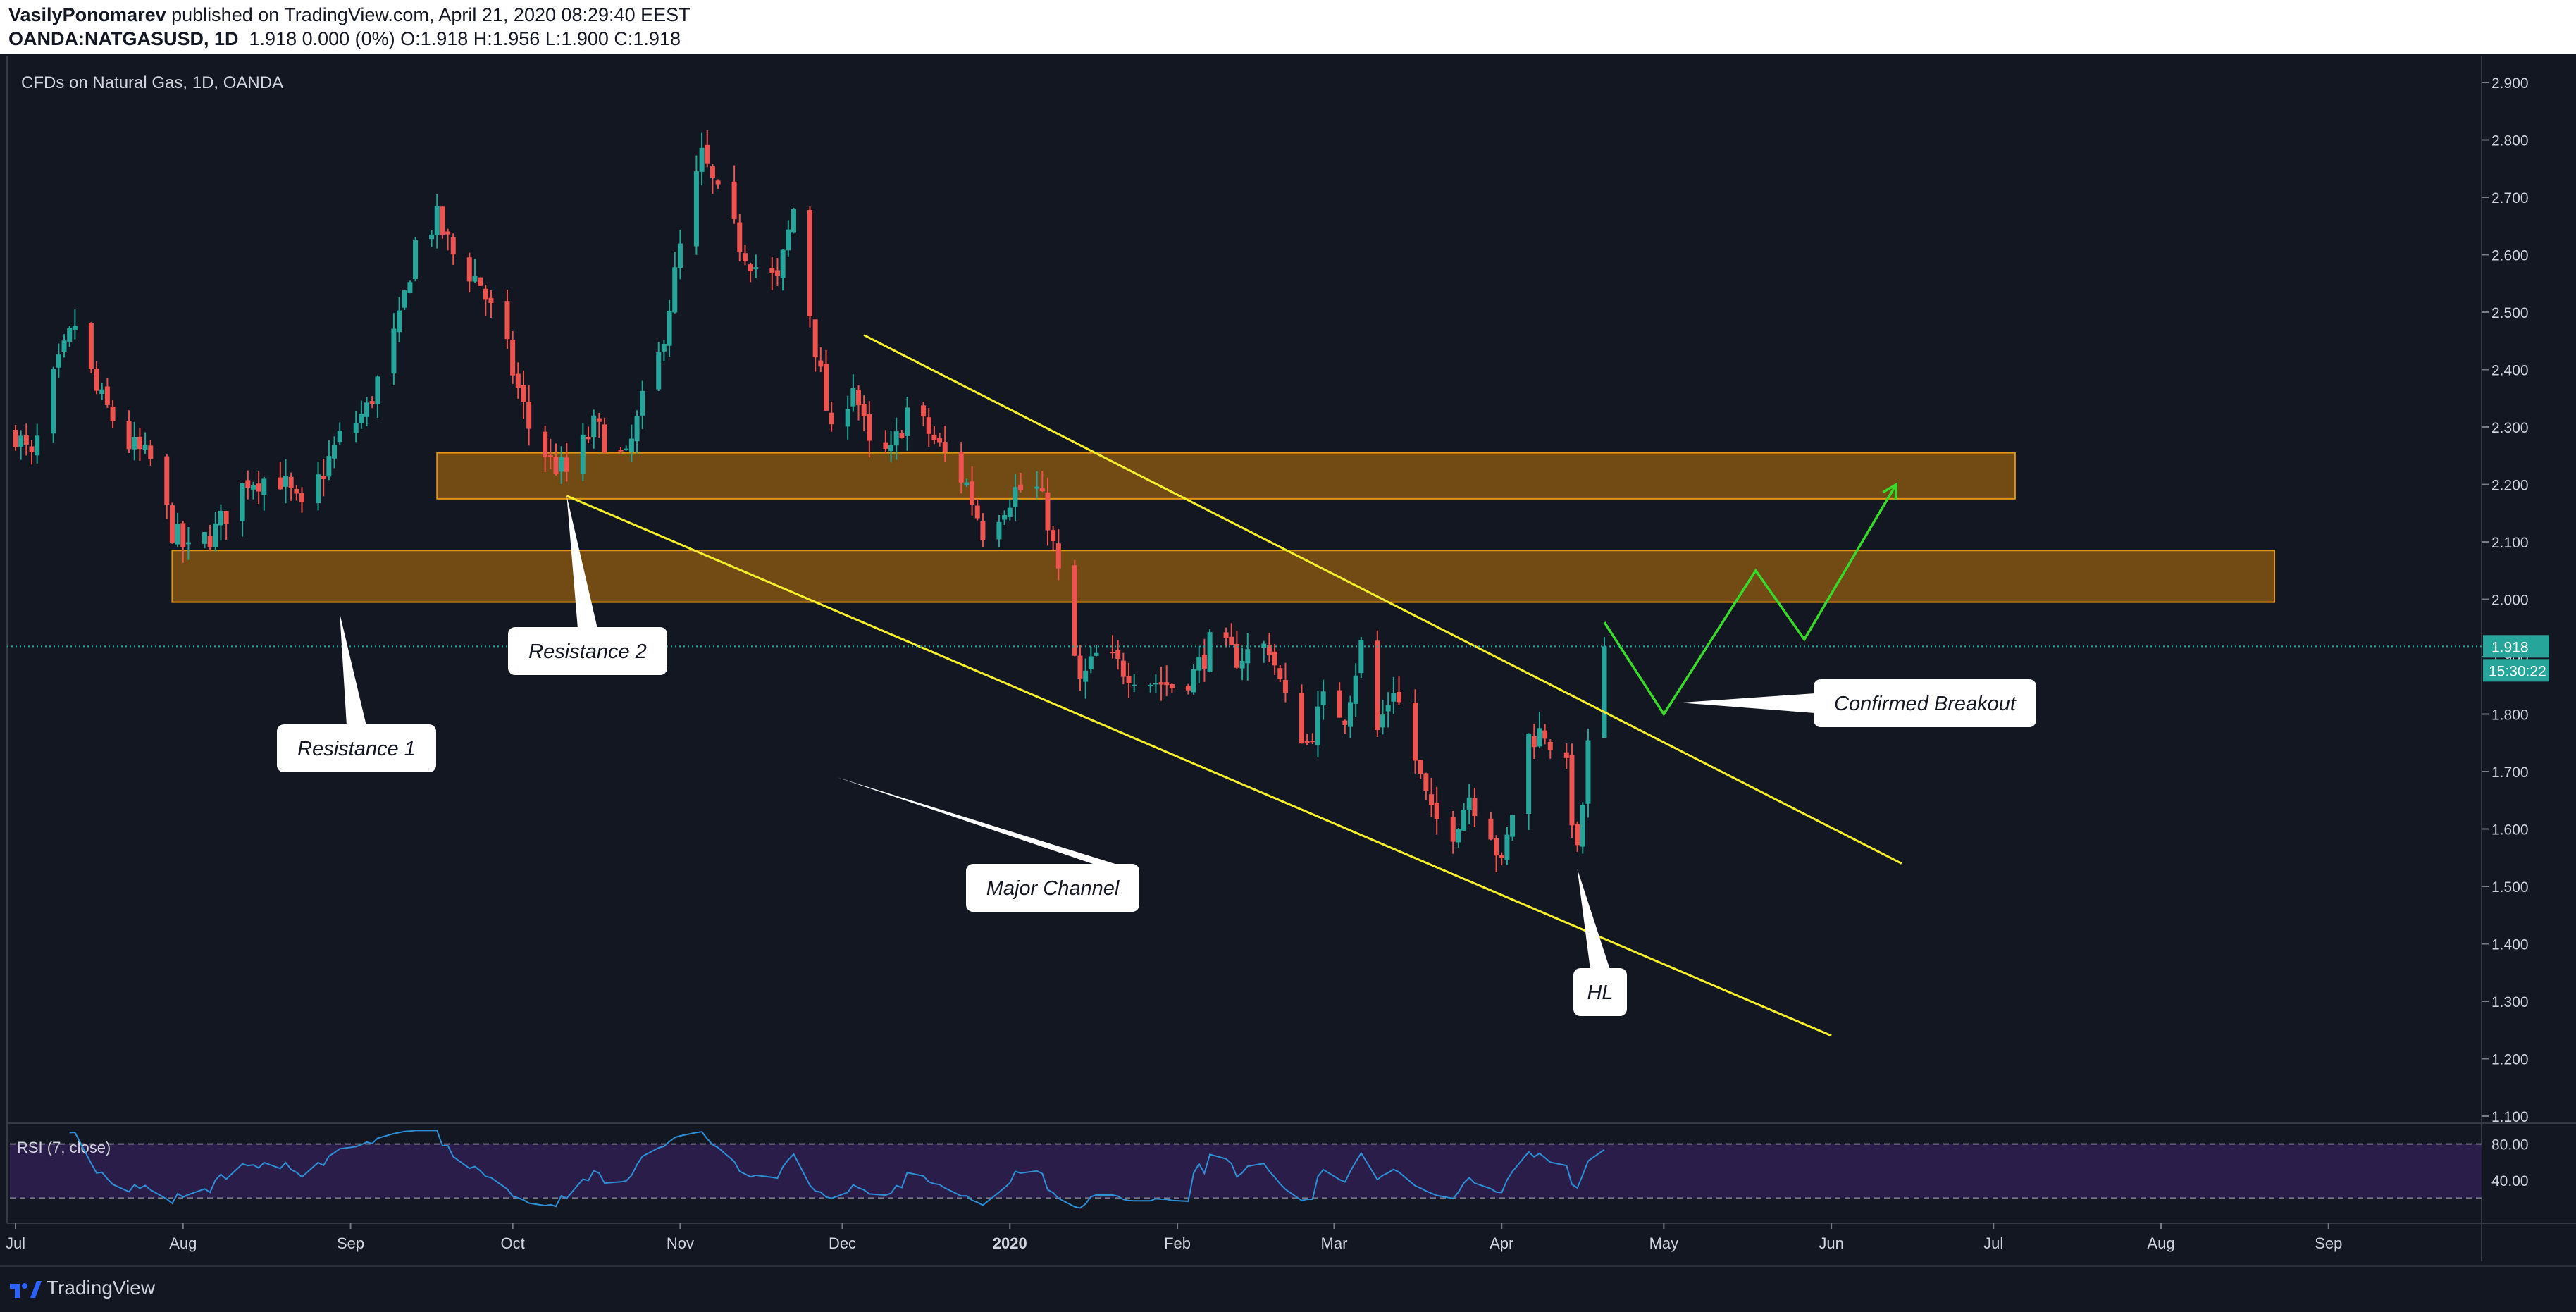 This screenshot has width=2576, height=1312. I want to click on annotation-callout: Resistance 1, so click(356, 693).